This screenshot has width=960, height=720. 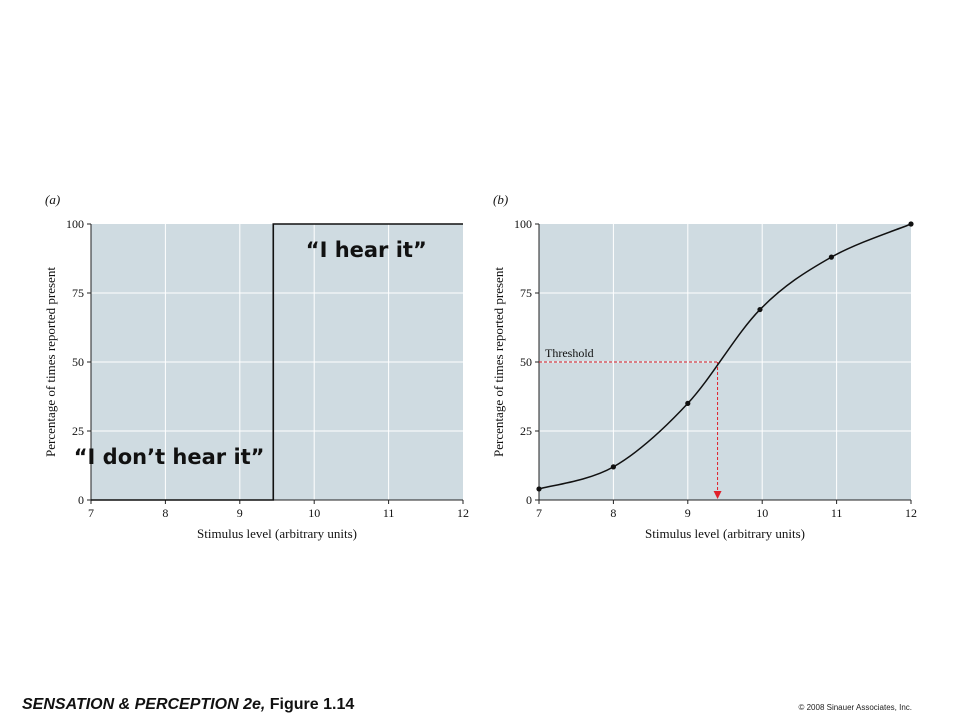 I want to click on copyright-notice: © 2008 Sinauer Associates, Inc., so click(x=855, y=707).